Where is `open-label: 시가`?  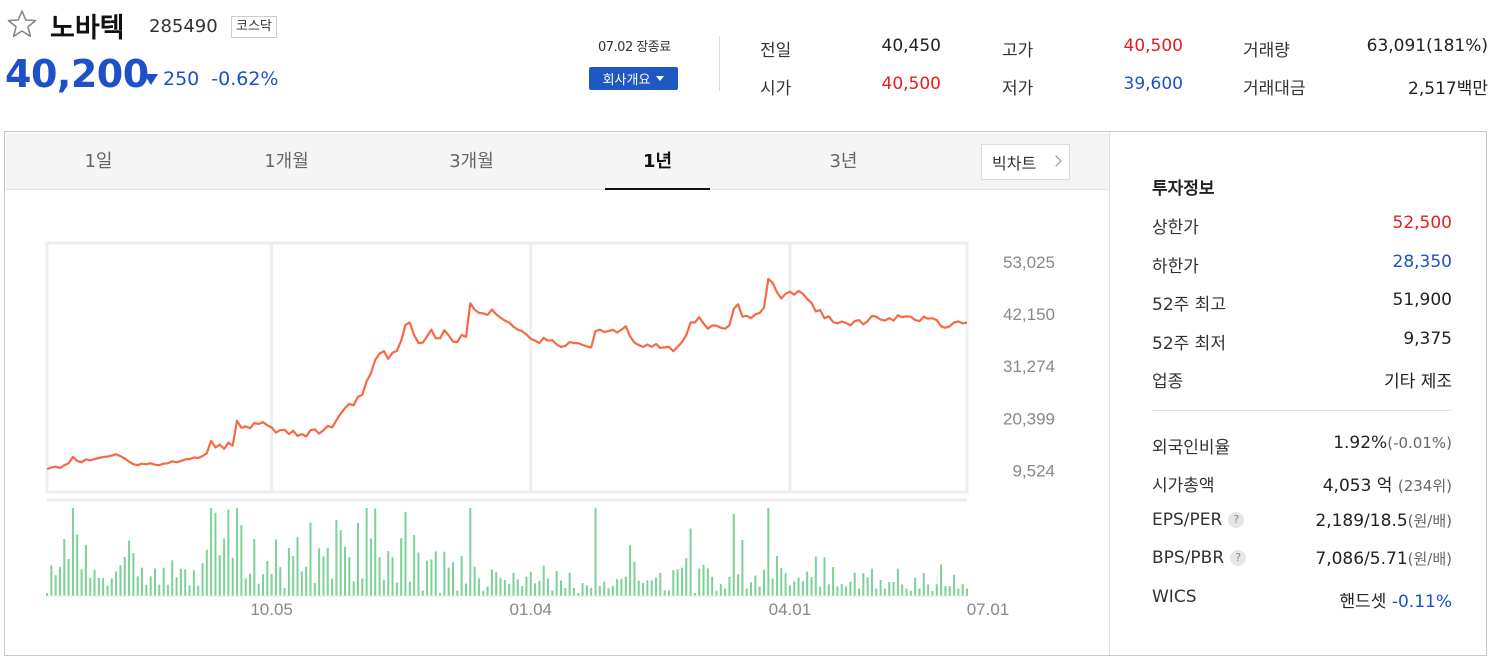
open-label: 시가 is located at coordinates (776, 89).